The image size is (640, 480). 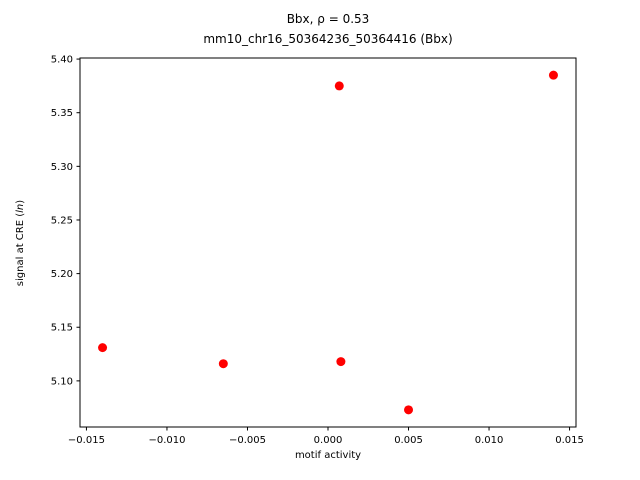 What do you see at coordinates (86, 440) in the screenshot?
I see `x-tick-label: −0.015` at bounding box center [86, 440].